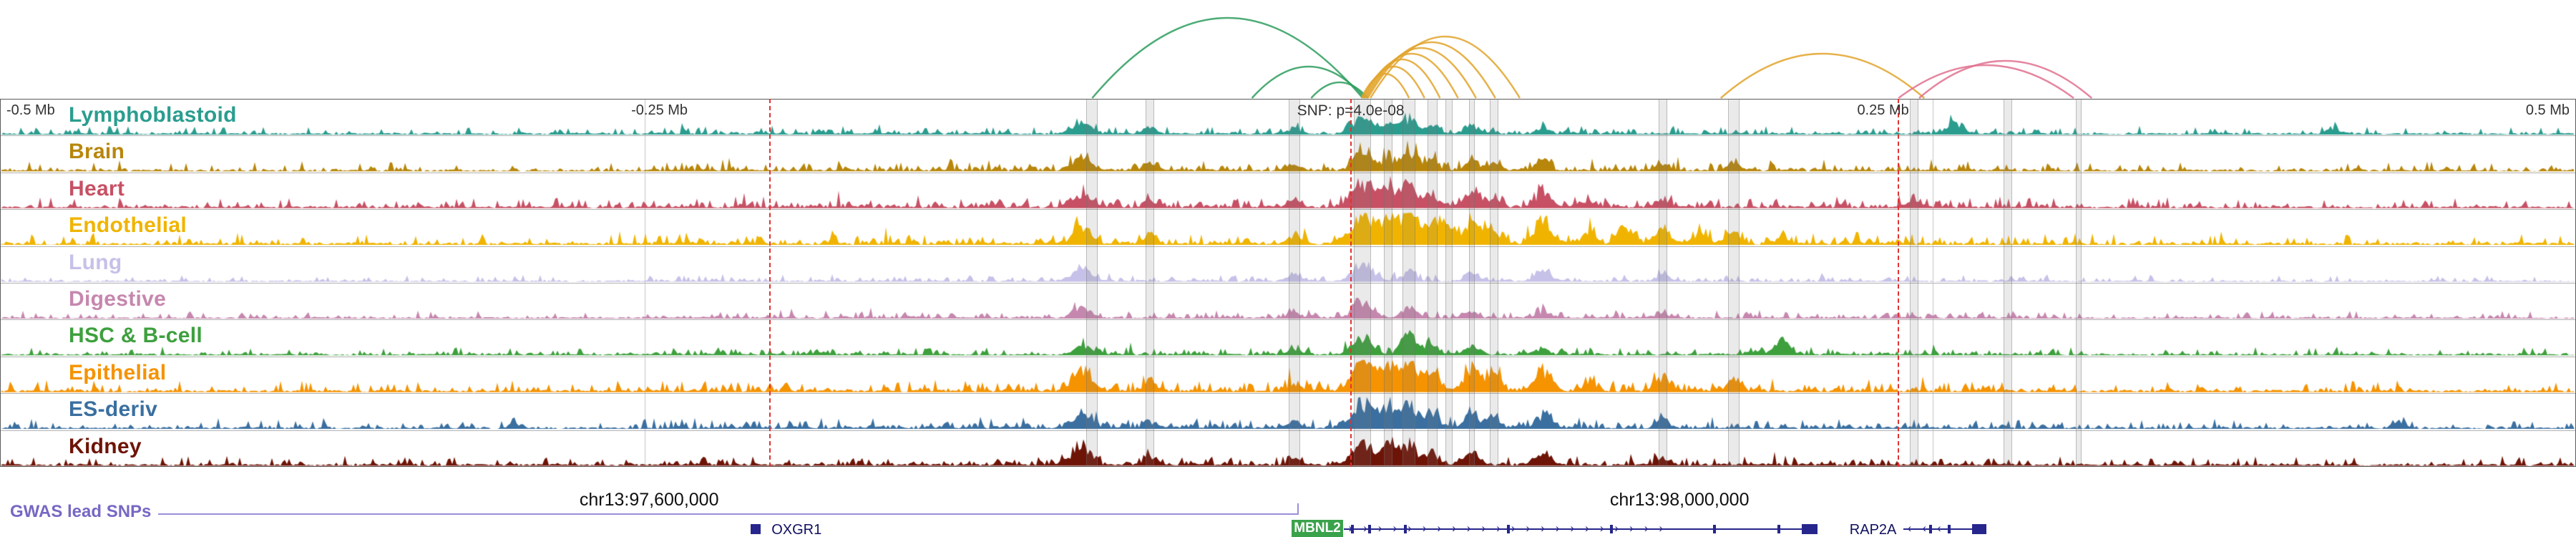  I want to click on gene-strand-arrows-rap2a: ‹‹‹, so click(1946, 528).